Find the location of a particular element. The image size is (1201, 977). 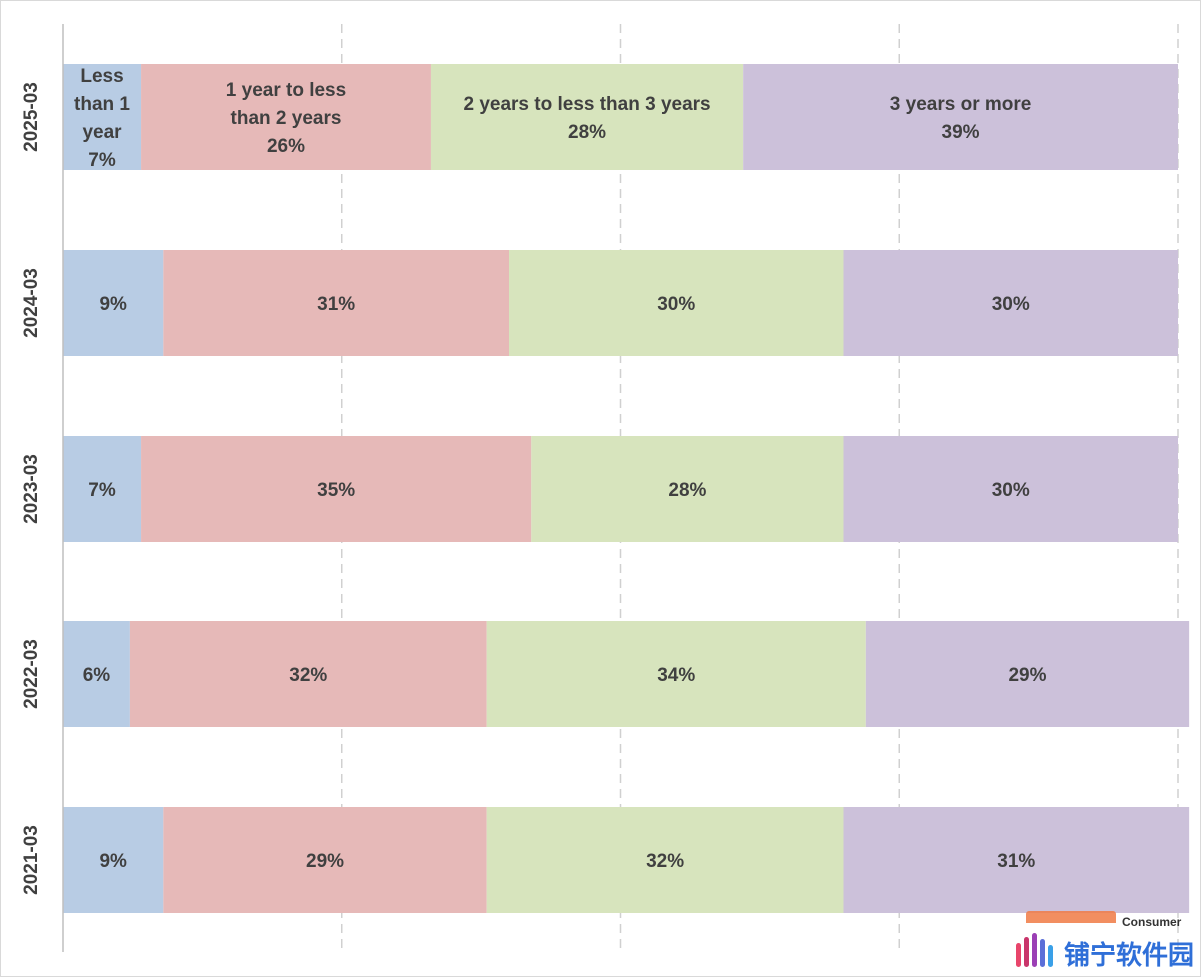

data-label-2024-03-series-3: 30% is located at coordinates (1011, 304).